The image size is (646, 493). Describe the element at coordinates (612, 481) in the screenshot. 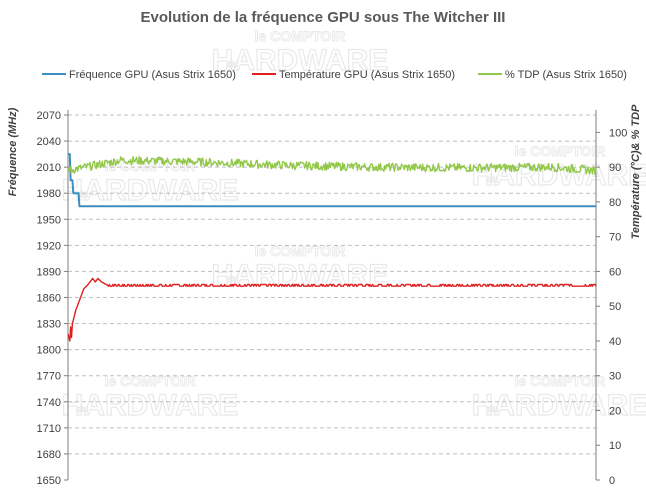

I see `right-tick-label: 0` at that location.